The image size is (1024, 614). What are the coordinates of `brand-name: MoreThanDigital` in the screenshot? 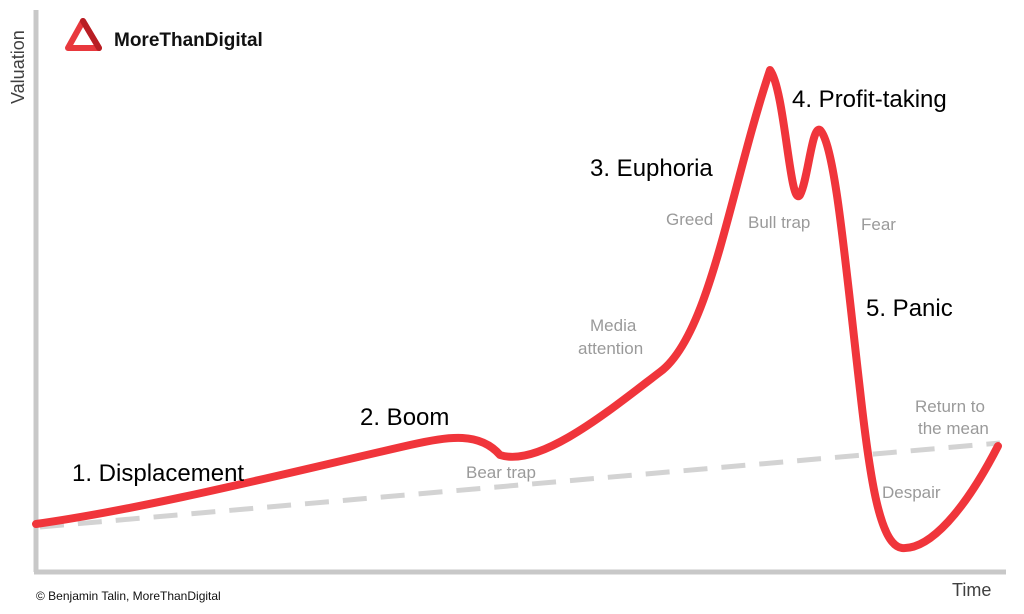 It's located at (188, 40).